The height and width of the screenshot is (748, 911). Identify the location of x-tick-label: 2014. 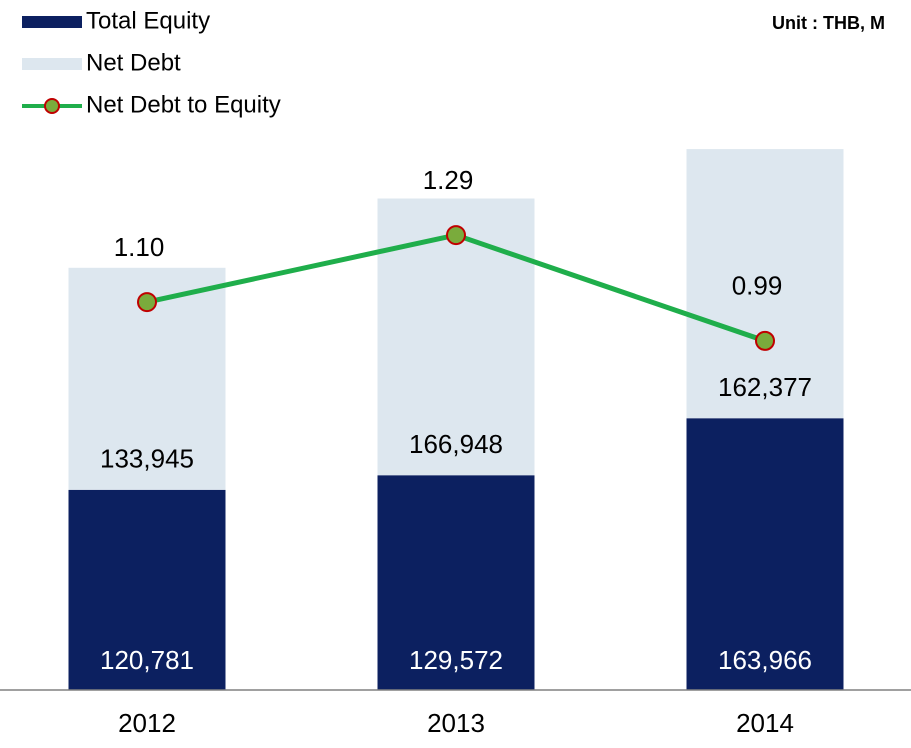
(765, 723).